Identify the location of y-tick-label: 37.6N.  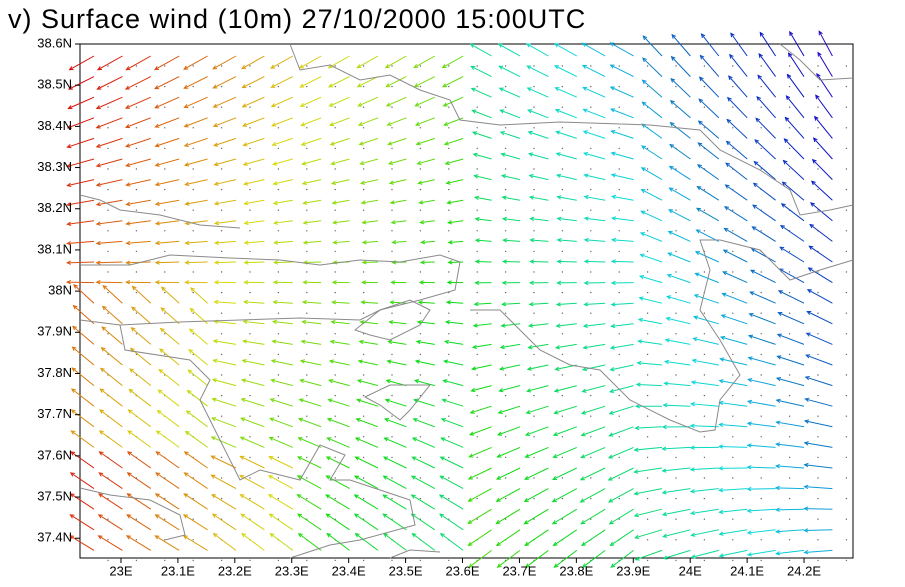
(54, 454).